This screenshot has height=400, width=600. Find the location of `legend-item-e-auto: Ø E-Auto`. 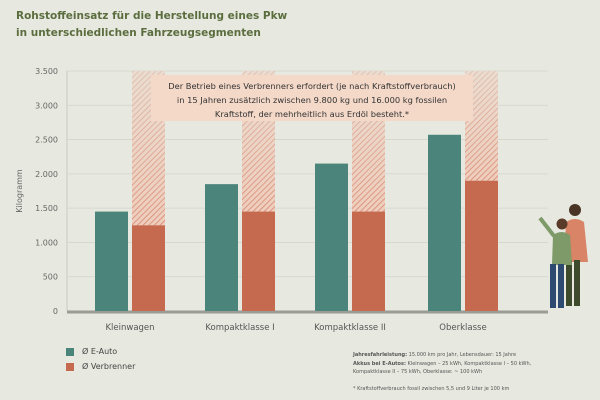

legend-item-e-auto: Ø E-Auto is located at coordinates (100, 351).